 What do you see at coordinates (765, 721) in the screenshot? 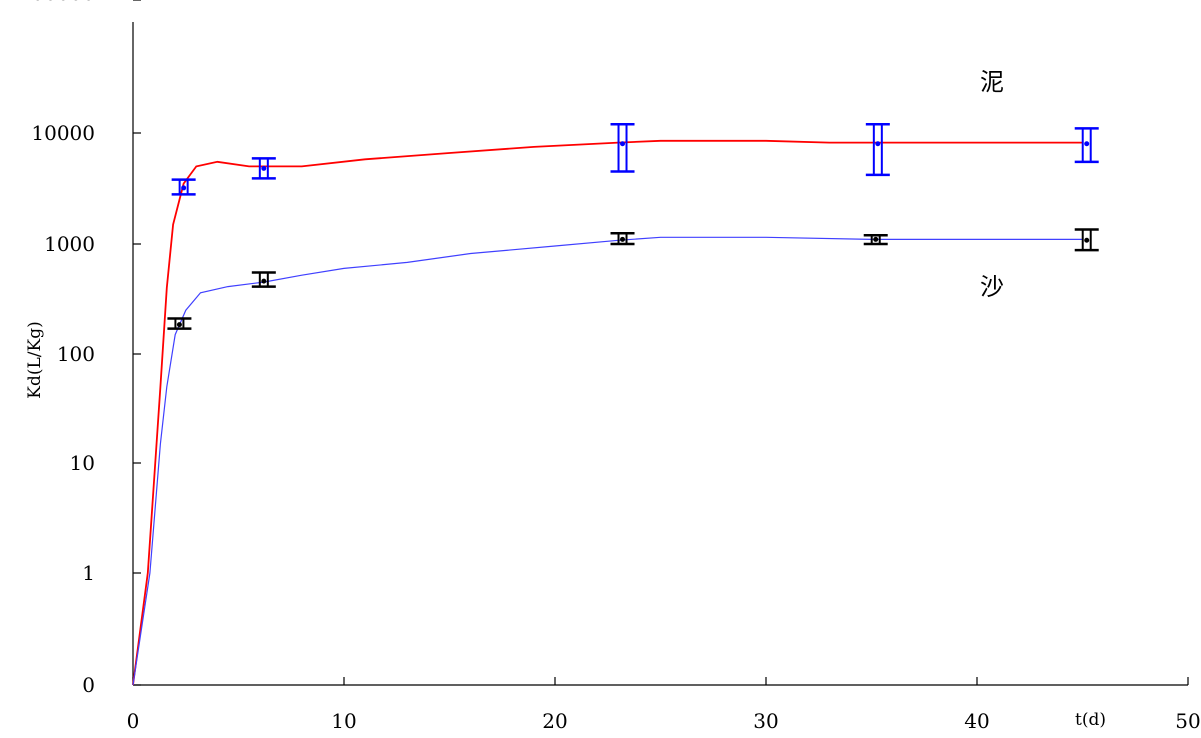
I see `x-tick-label: 30` at bounding box center [765, 721].